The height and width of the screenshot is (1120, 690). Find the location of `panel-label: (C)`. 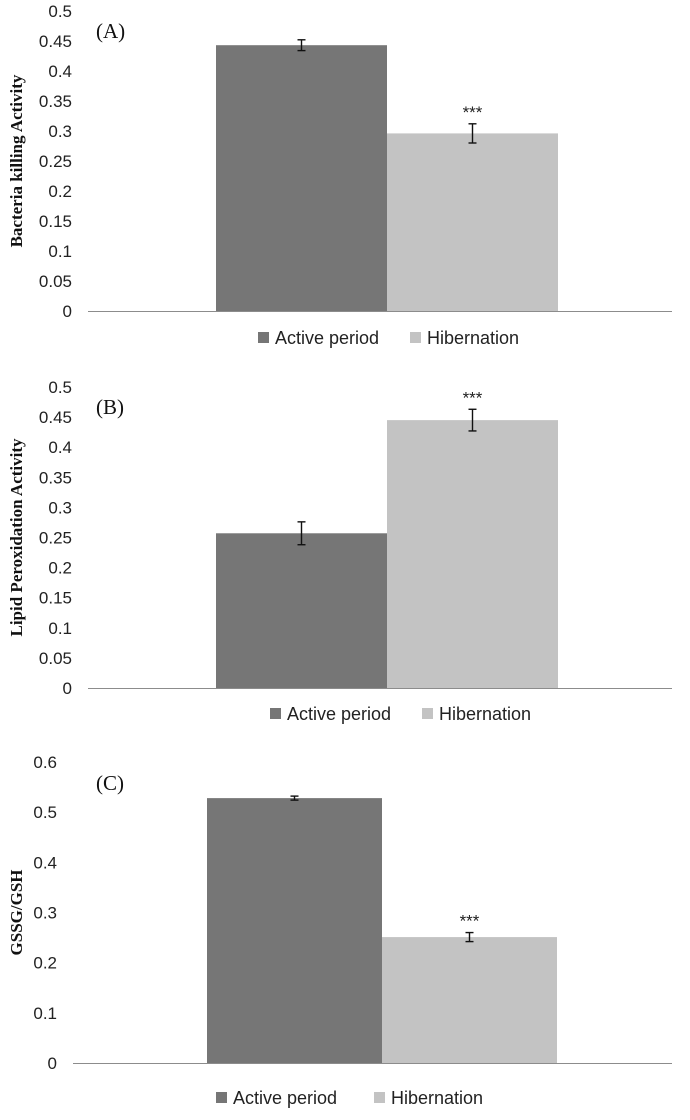

panel-label: (C) is located at coordinates (110, 783).